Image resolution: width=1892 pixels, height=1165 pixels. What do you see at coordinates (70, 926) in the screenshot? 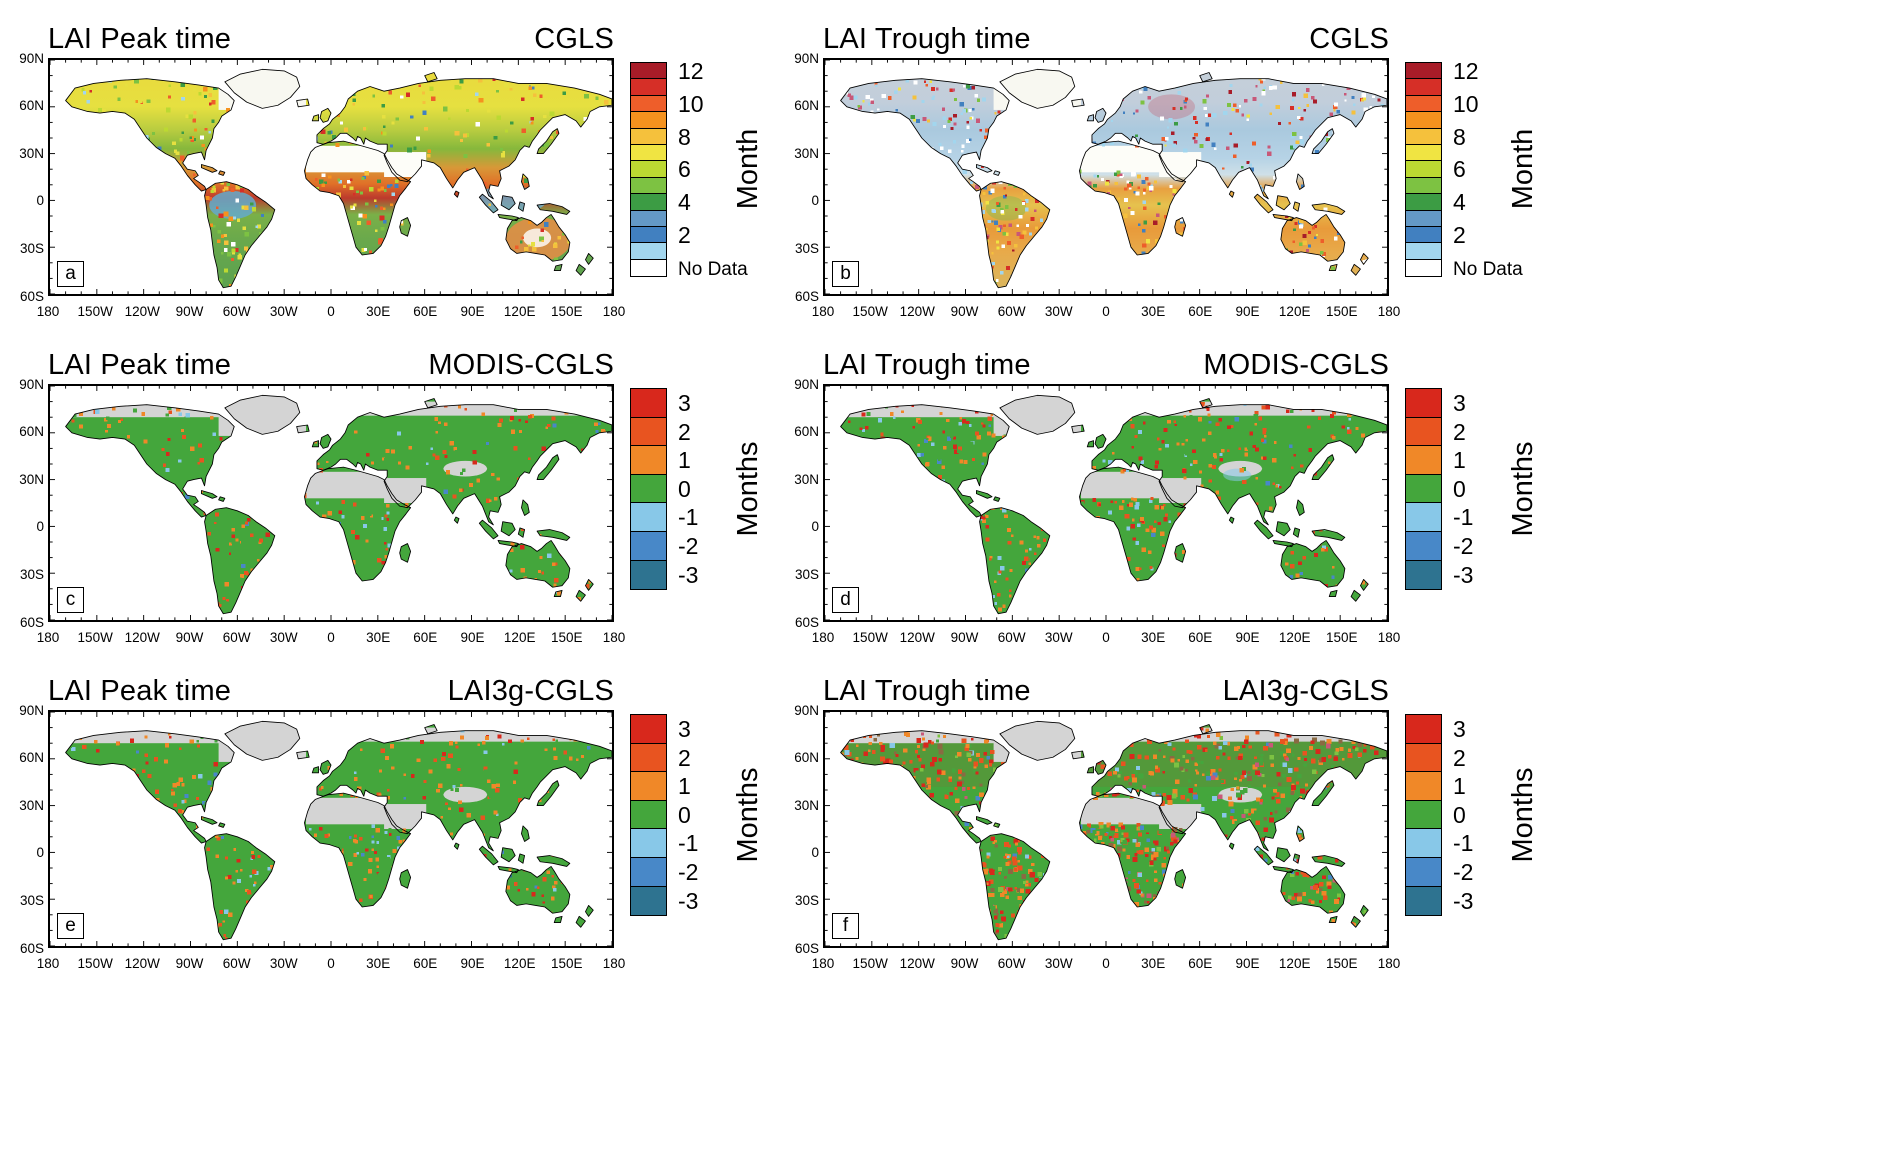
I see `panel-letter: e` at bounding box center [70, 926].